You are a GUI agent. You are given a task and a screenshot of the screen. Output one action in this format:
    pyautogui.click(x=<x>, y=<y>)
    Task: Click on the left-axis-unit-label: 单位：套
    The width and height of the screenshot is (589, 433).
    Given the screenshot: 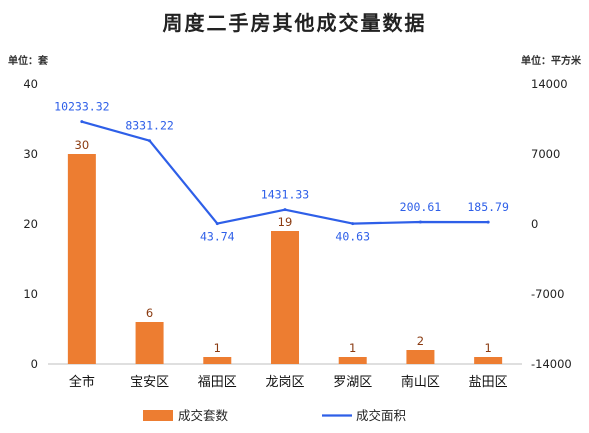 What is the action you would take?
    pyautogui.click(x=28, y=60)
    